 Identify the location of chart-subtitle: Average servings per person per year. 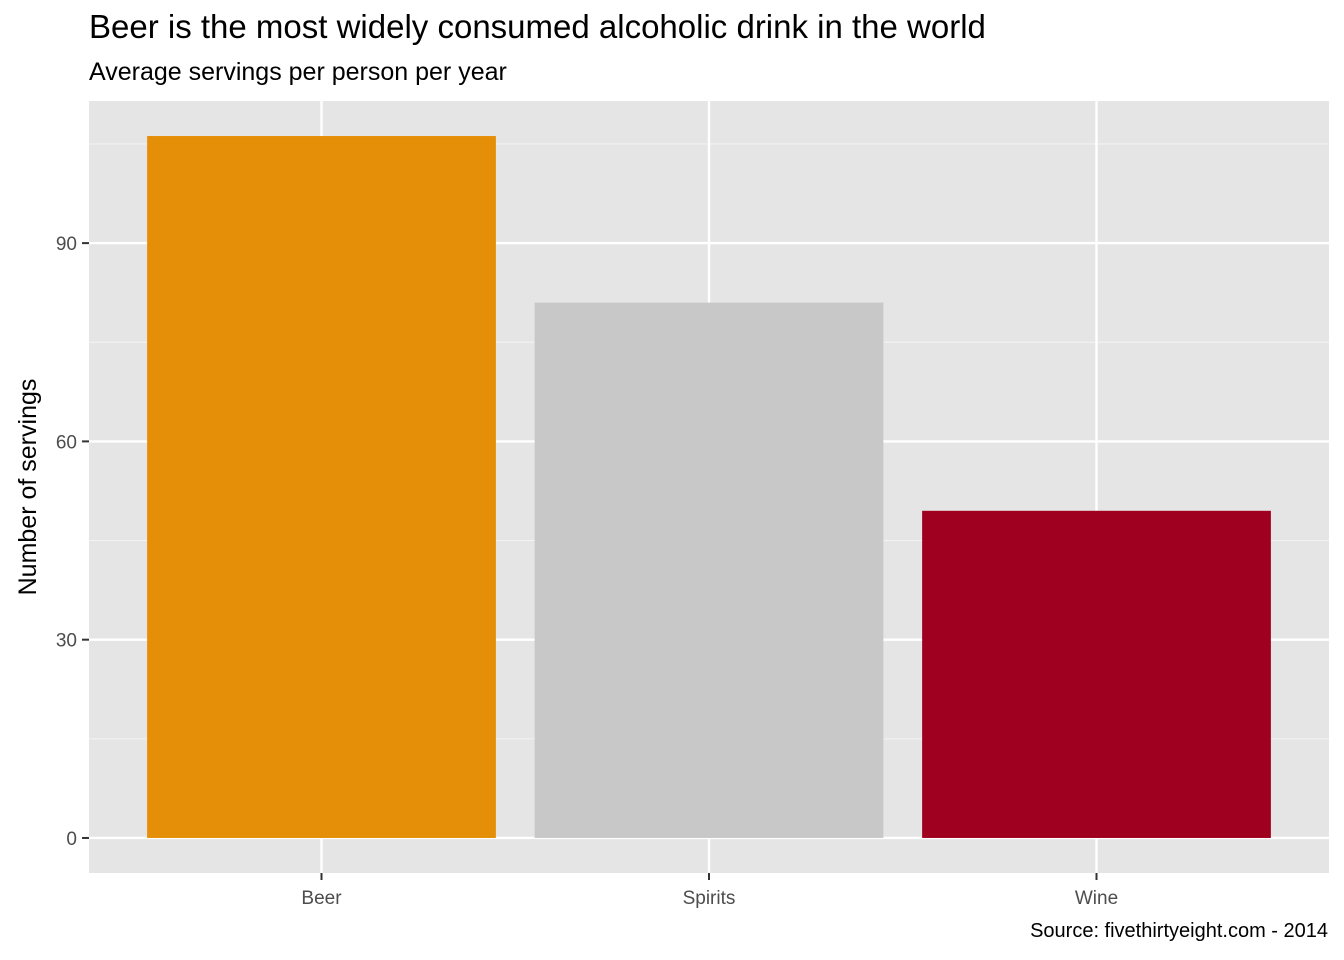
(298, 72).